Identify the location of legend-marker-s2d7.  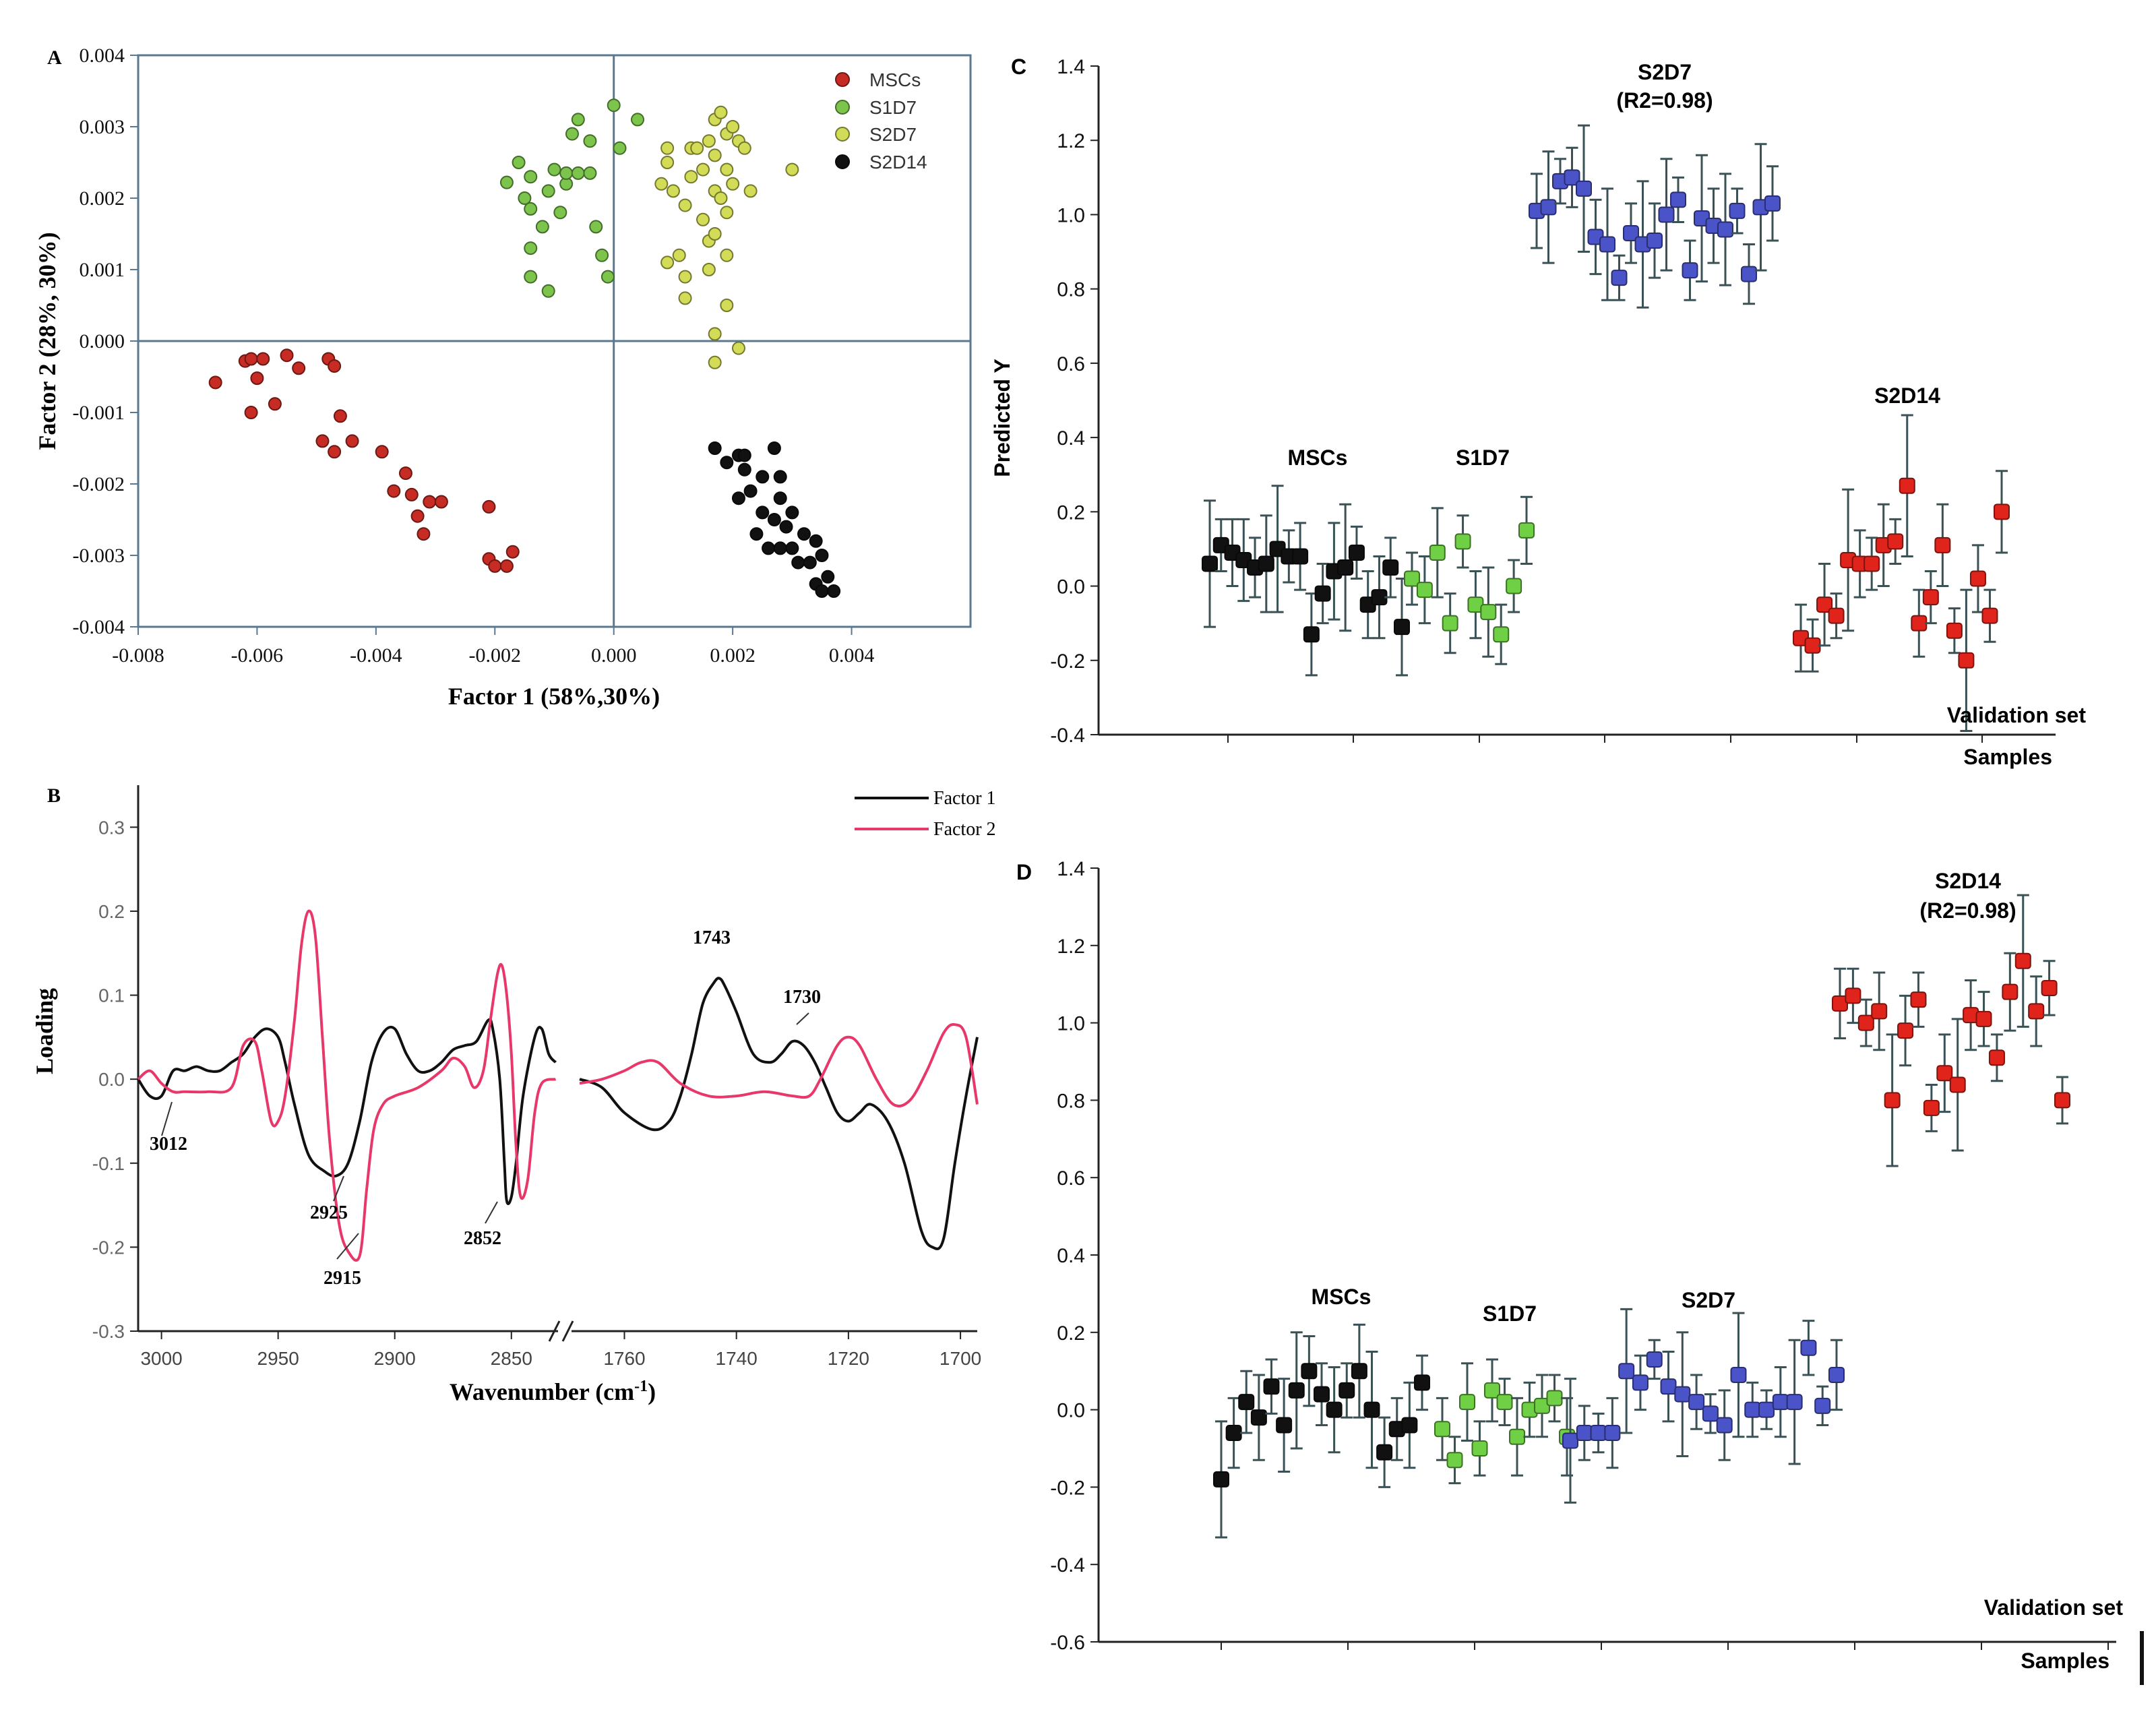
(843, 134).